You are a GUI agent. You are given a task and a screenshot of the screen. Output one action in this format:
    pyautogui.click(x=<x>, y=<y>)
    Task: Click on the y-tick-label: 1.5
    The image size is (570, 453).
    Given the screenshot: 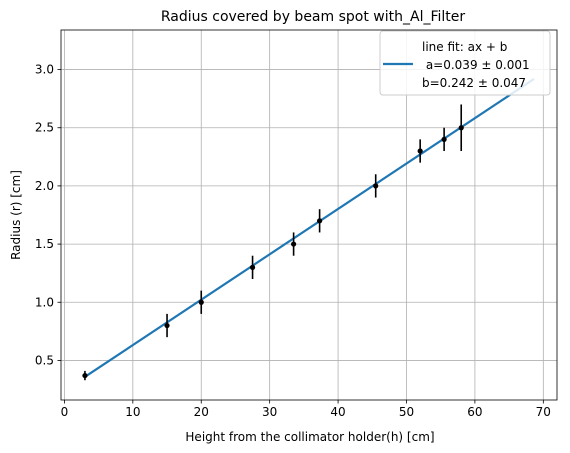 What is the action you would take?
    pyautogui.click(x=44, y=244)
    